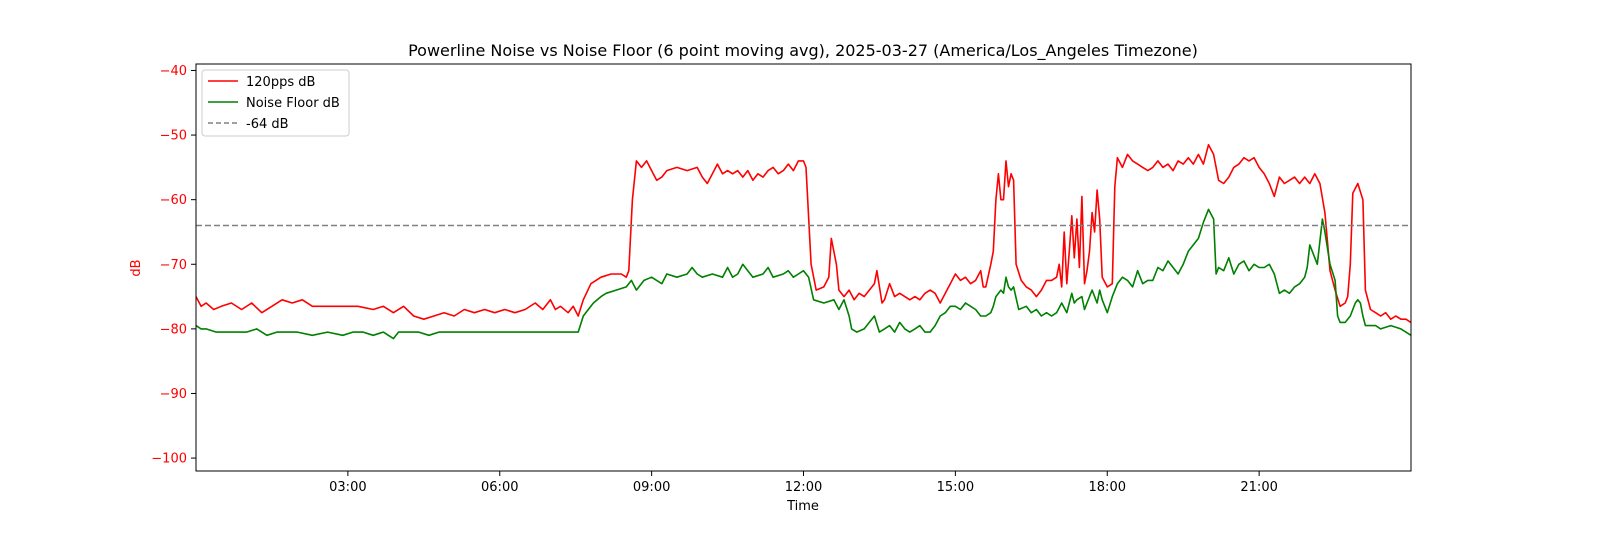  I want to click on x-tick-label: 15:00, so click(955, 487).